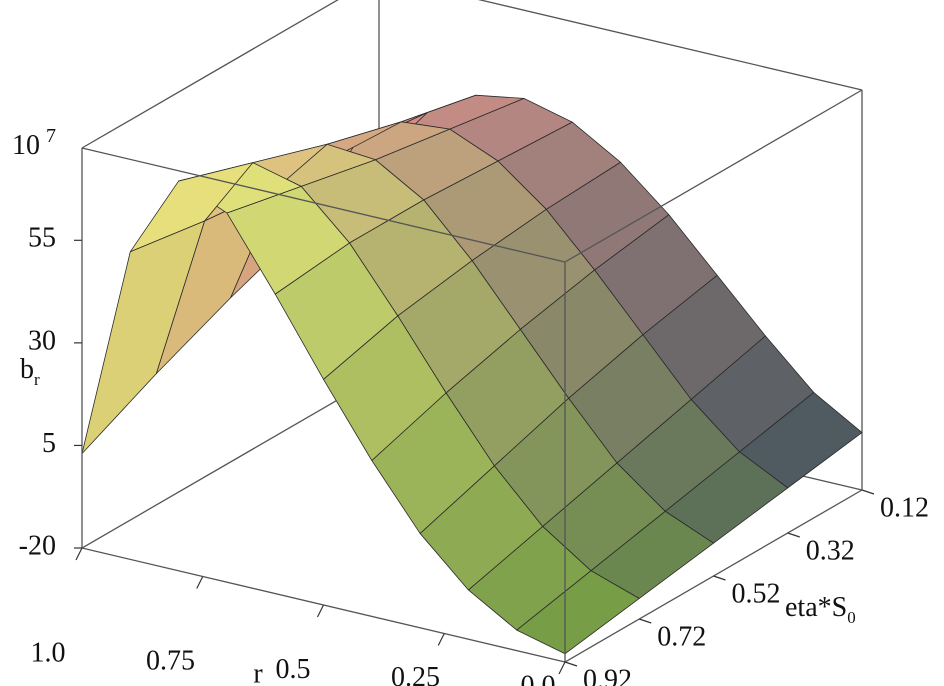 The image size is (944, 686). What do you see at coordinates (258, 672) in the screenshot?
I see `x-axis-label: r` at bounding box center [258, 672].